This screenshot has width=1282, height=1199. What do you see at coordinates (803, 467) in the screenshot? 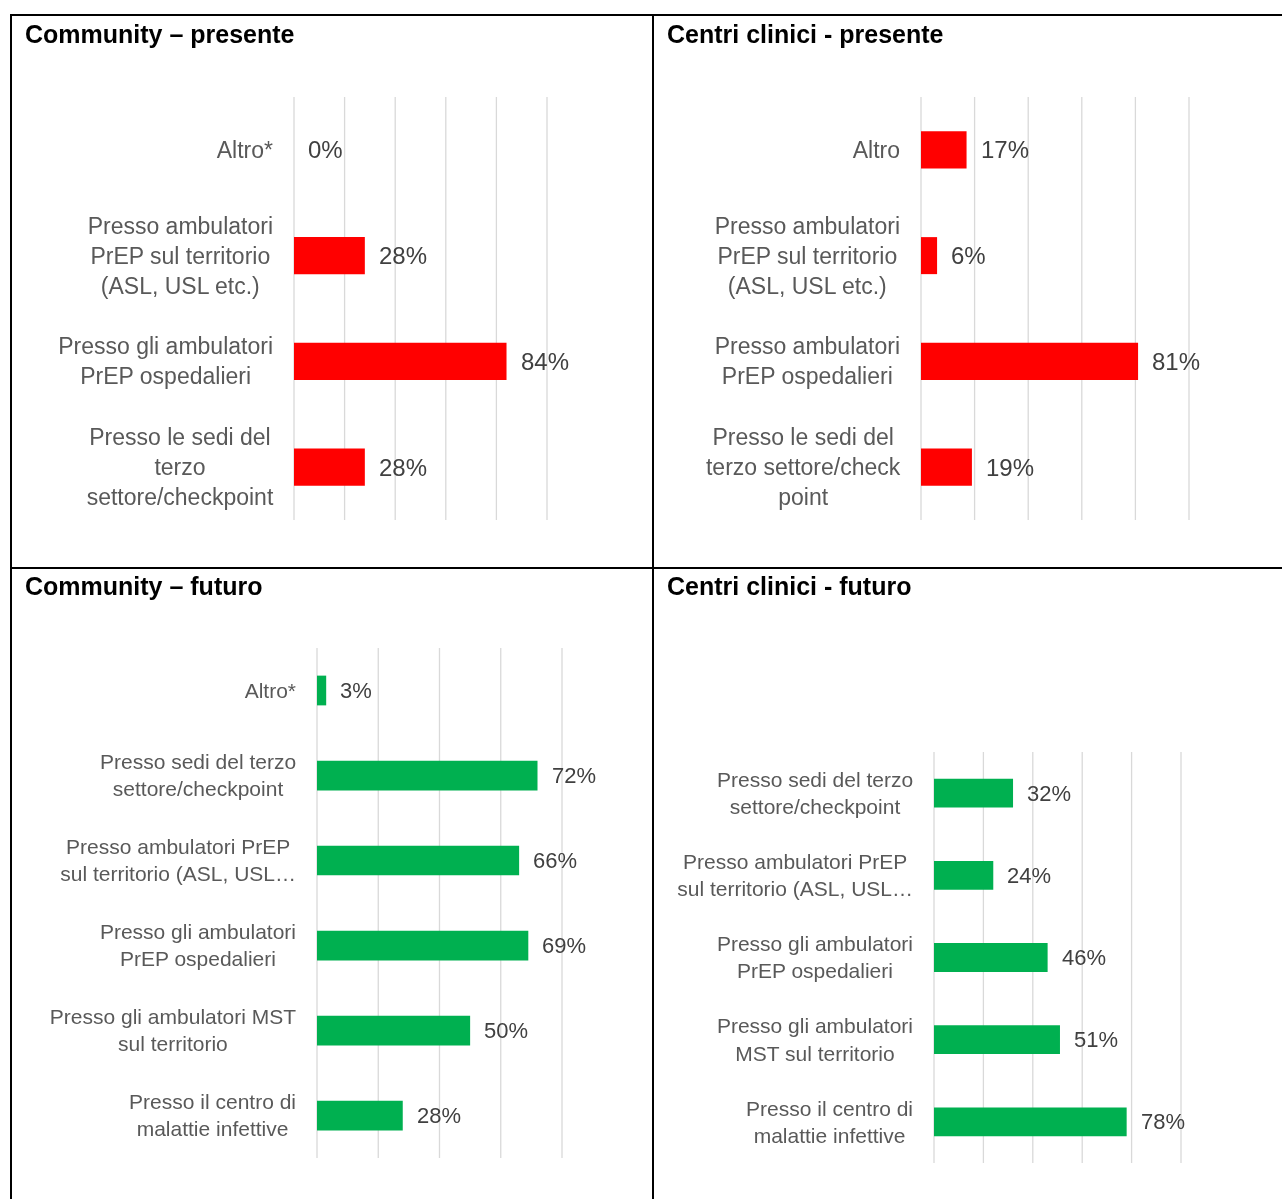
I see `y-tick-label: Presso le sedi del terzo settore/check point` at bounding box center [803, 467].